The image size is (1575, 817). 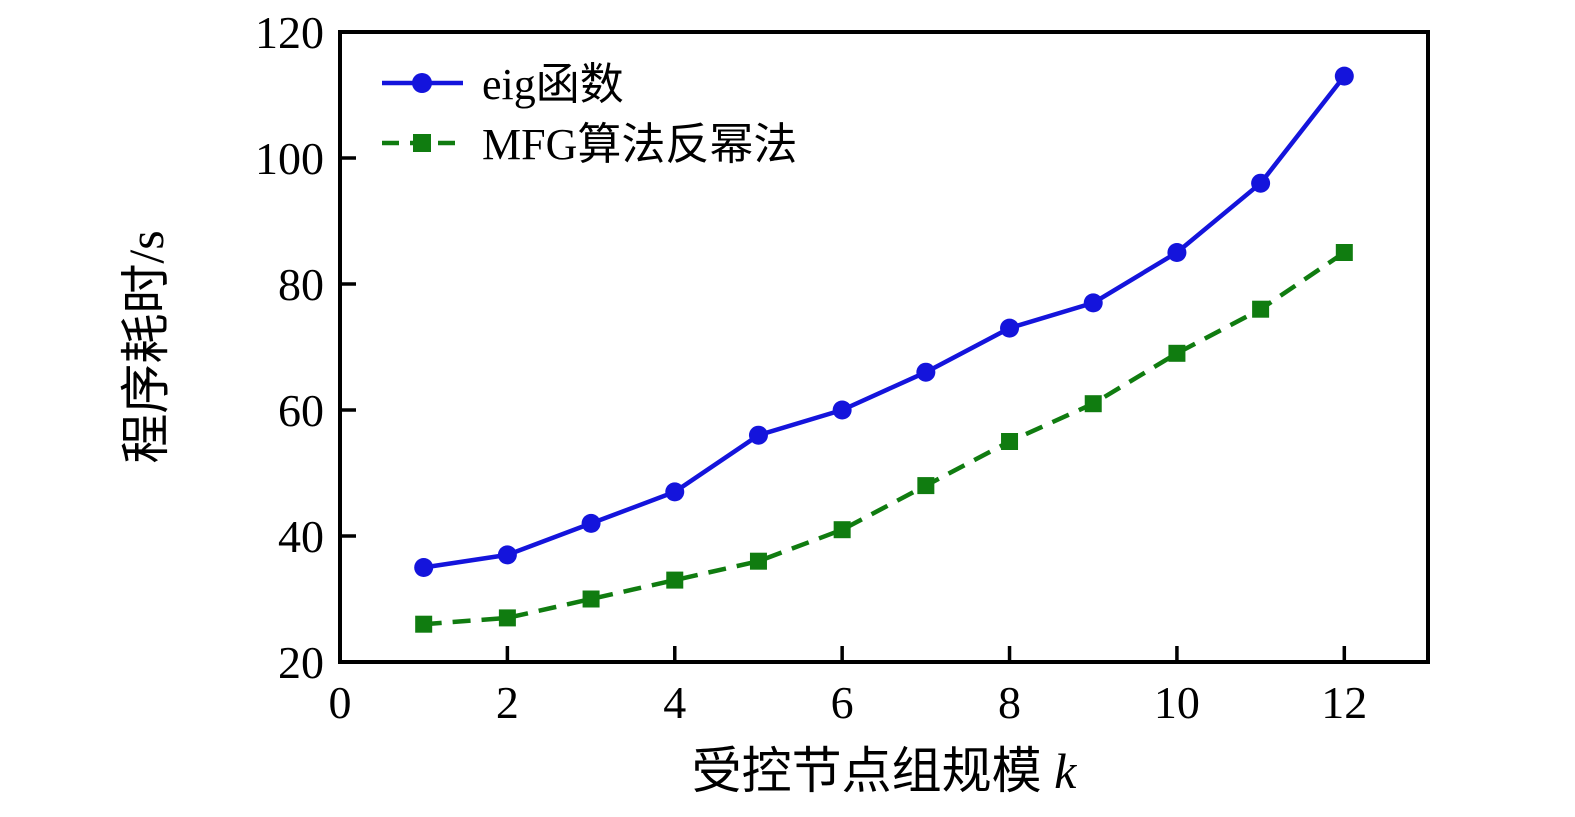 What do you see at coordinates (1009, 702) in the screenshot?
I see `x-tick-label: 8` at bounding box center [1009, 702].